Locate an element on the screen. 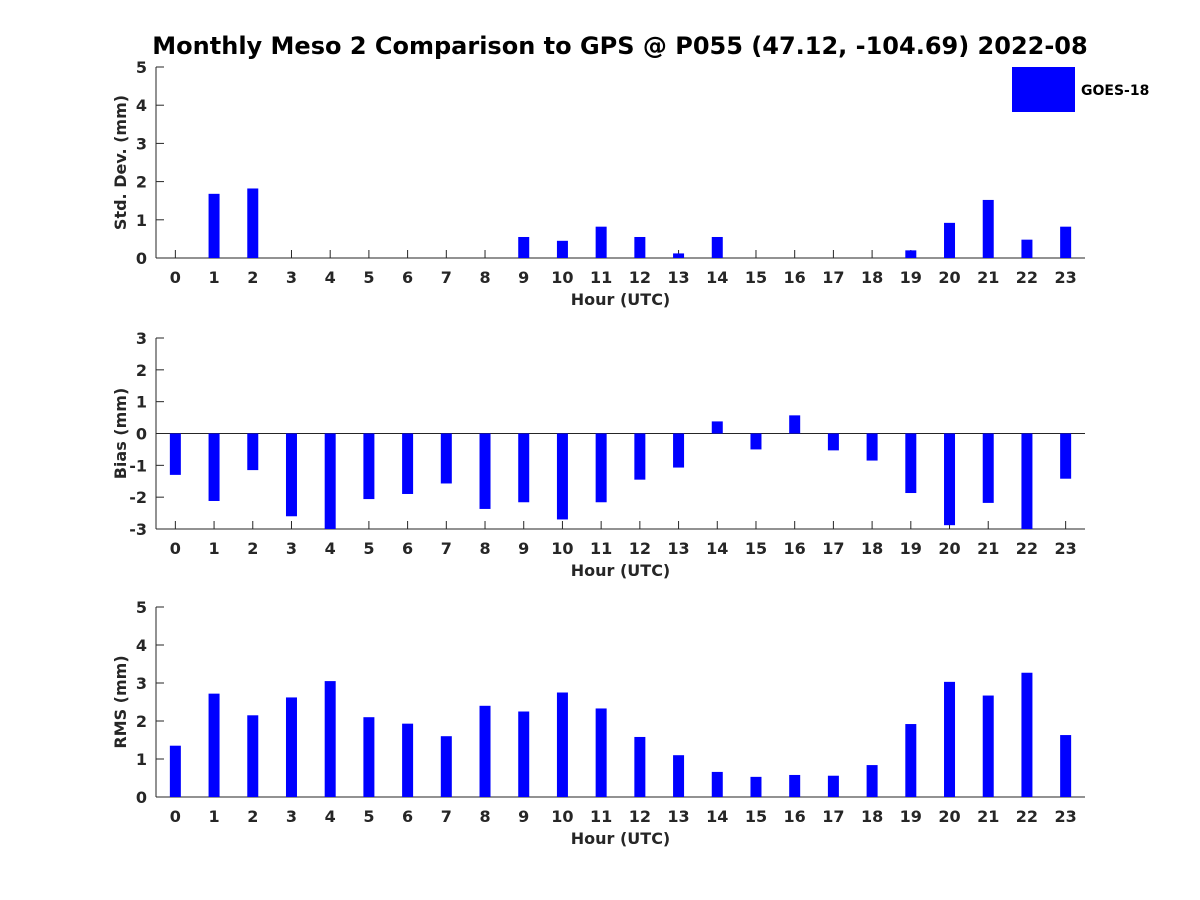  bias-x-tick-label: 23 is located at coordinates (1066, 548).